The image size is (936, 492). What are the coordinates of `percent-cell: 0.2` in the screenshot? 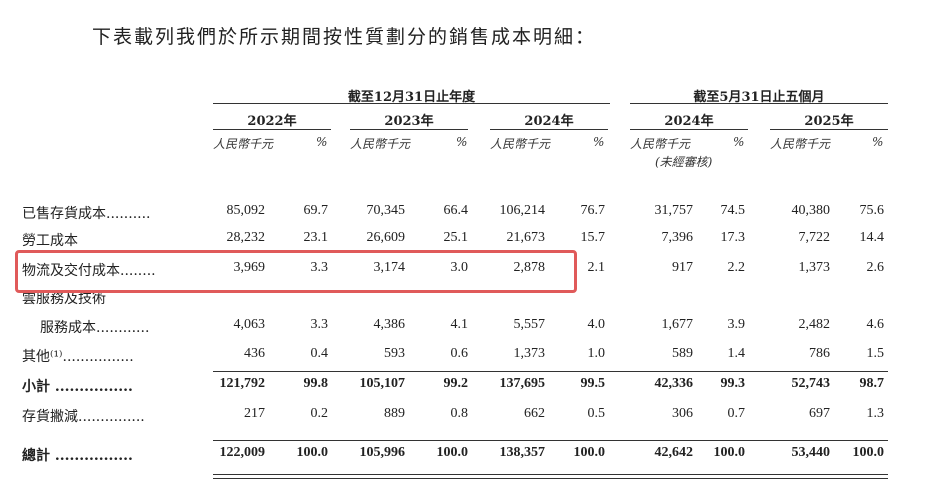 It's located at (319, 413).